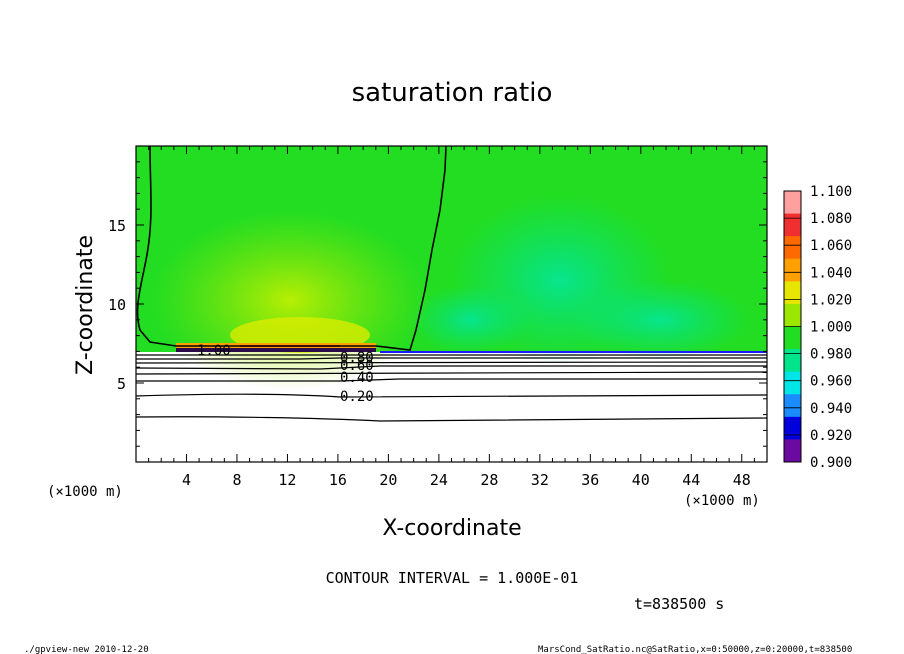  What do you see at coordinates (85, 305) in the screenshot?
I see `y-axis-label: Z-coordinate` at bounding box center [85, 305].